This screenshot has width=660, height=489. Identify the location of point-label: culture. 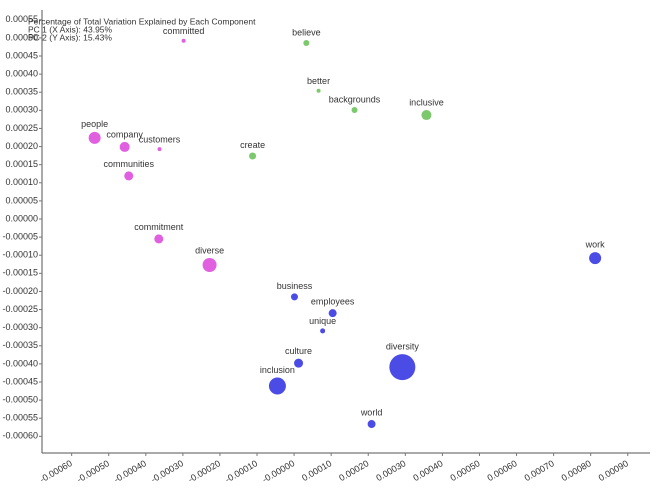
(298, 351).